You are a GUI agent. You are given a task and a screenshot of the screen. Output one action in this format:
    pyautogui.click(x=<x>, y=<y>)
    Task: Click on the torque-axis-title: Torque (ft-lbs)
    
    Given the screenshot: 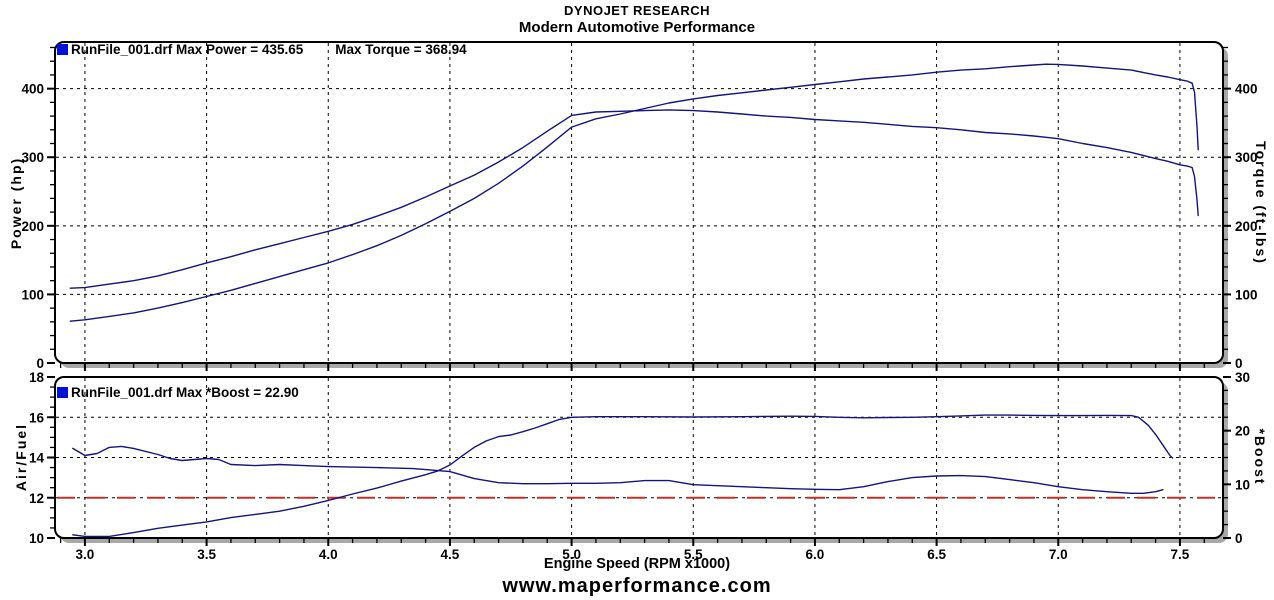 What is the action you would take?
    pyautogui.click(x=1261, y=203)
    